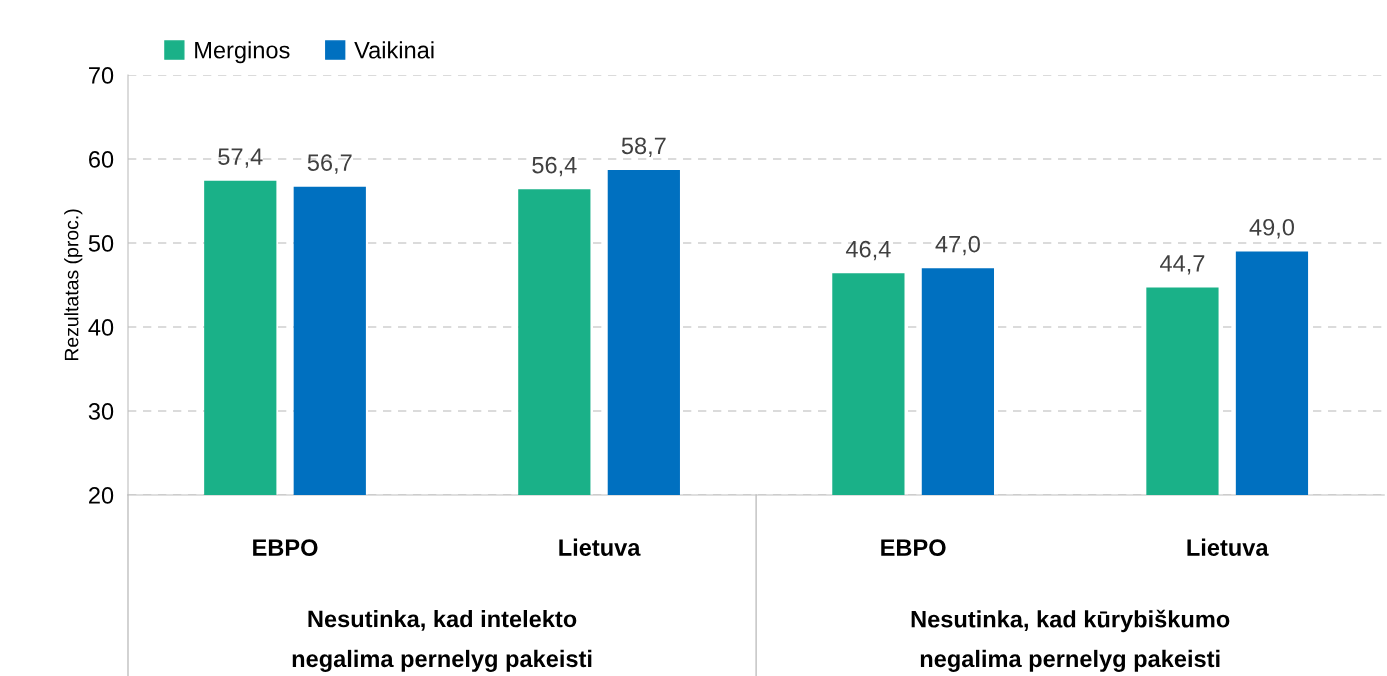 This screenshot has height=676, width=1387. I want to click on text: Nesutinka, kad intelekto negalima pernelyg pakeisti, so click(442, 640).